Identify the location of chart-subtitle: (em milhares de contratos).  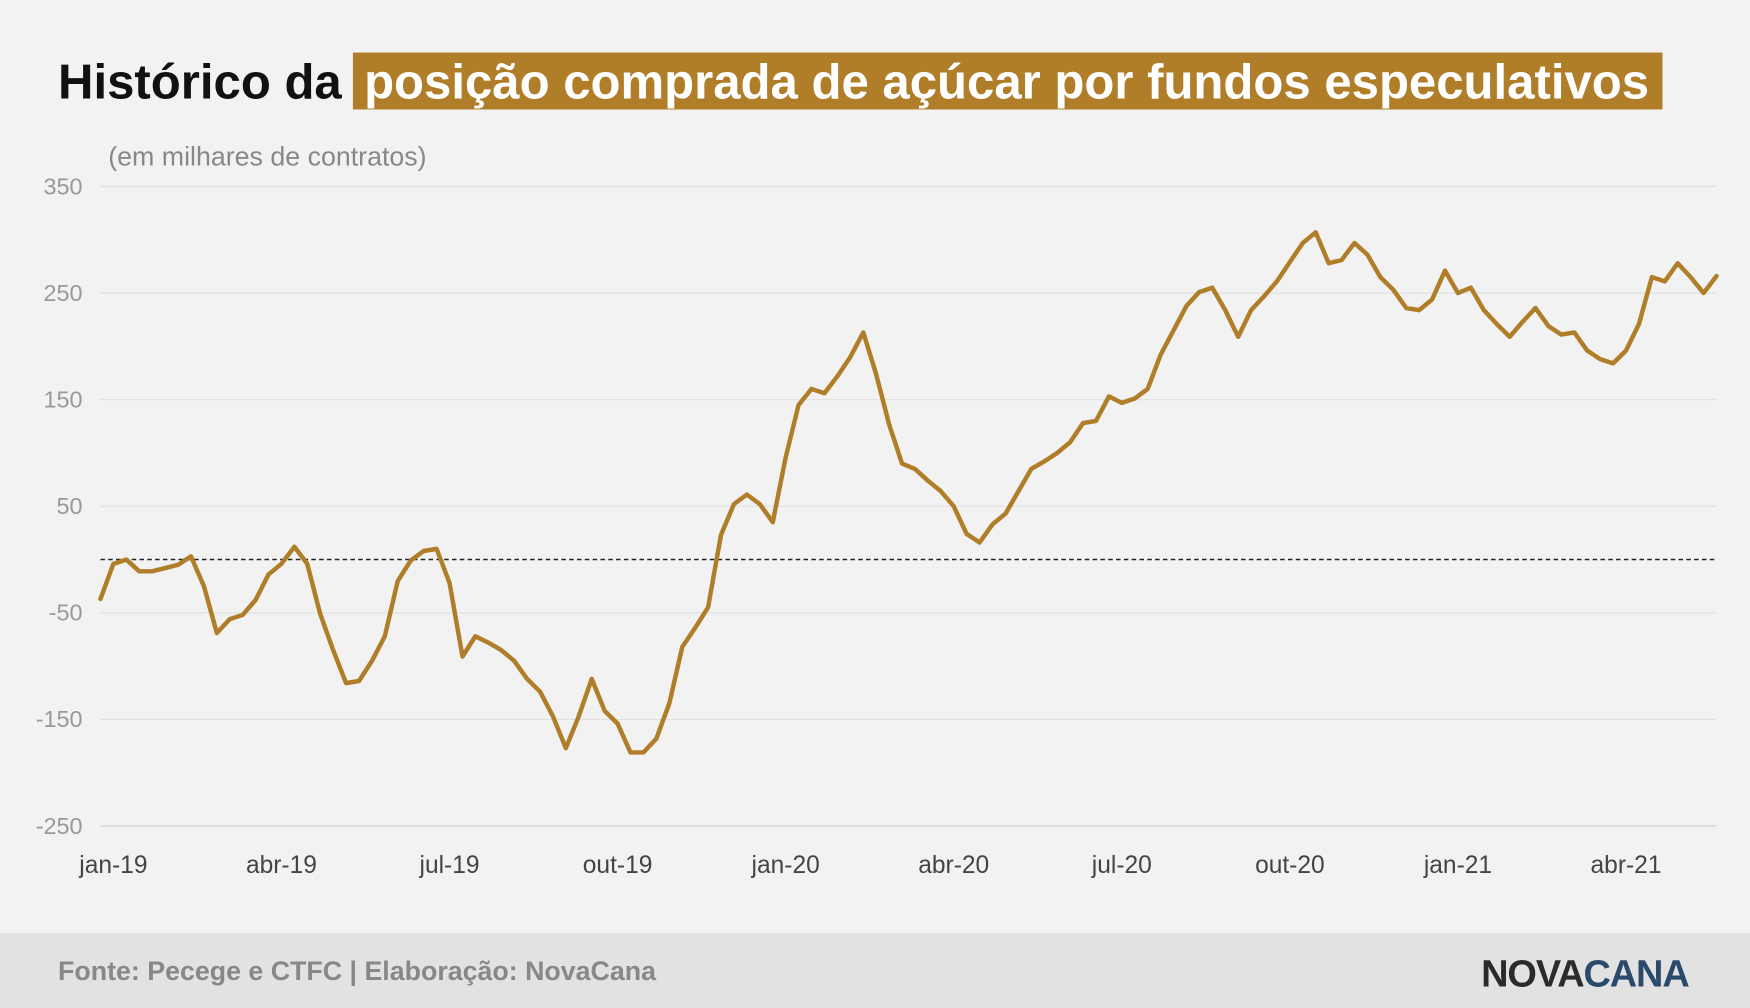
(267, 156).